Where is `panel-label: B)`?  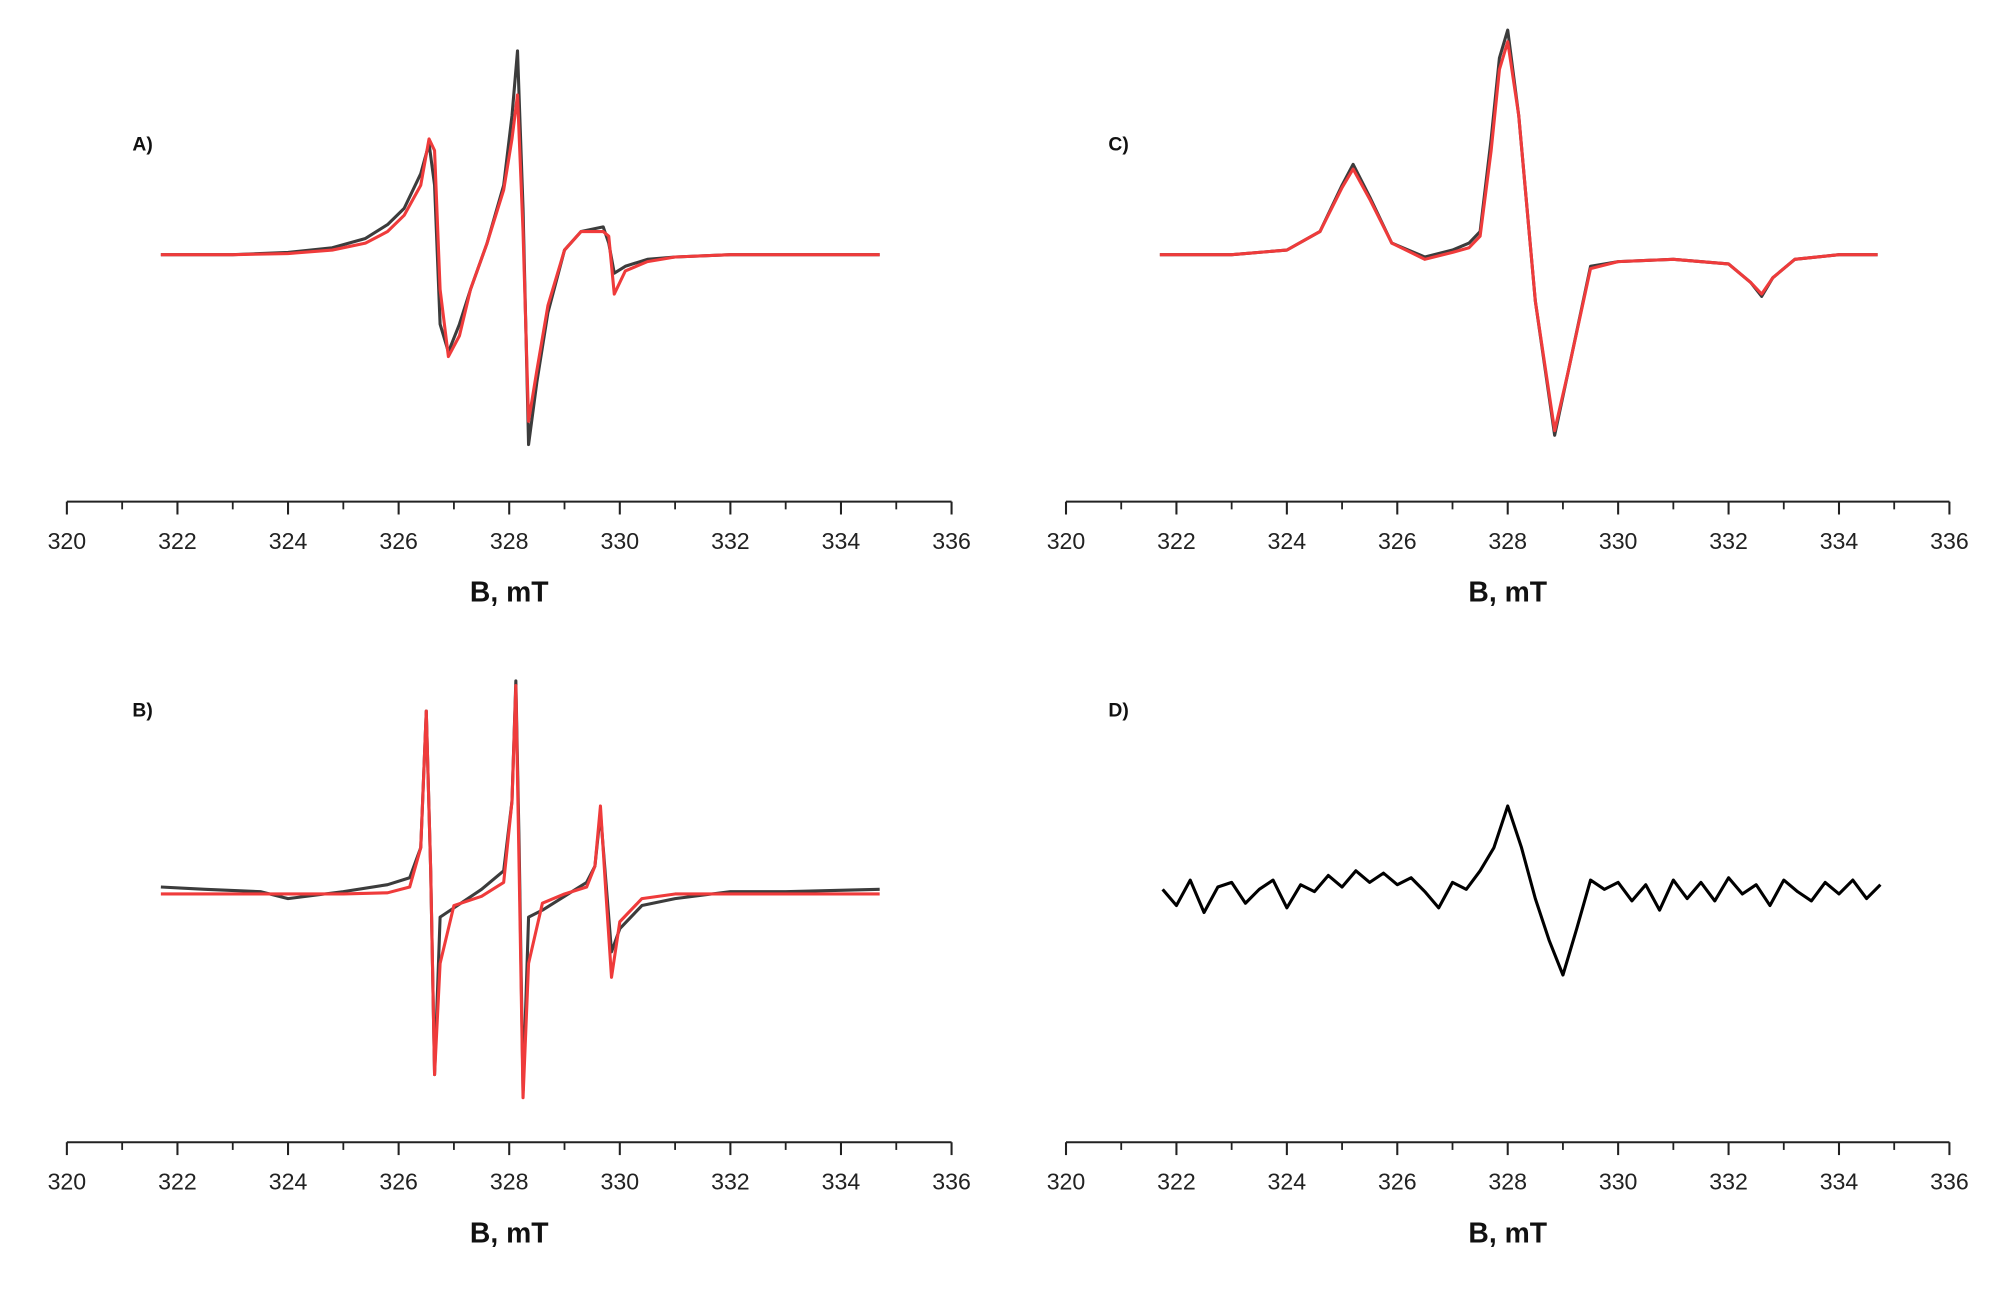 panel-label: B) is located at coordinates (142, 710).